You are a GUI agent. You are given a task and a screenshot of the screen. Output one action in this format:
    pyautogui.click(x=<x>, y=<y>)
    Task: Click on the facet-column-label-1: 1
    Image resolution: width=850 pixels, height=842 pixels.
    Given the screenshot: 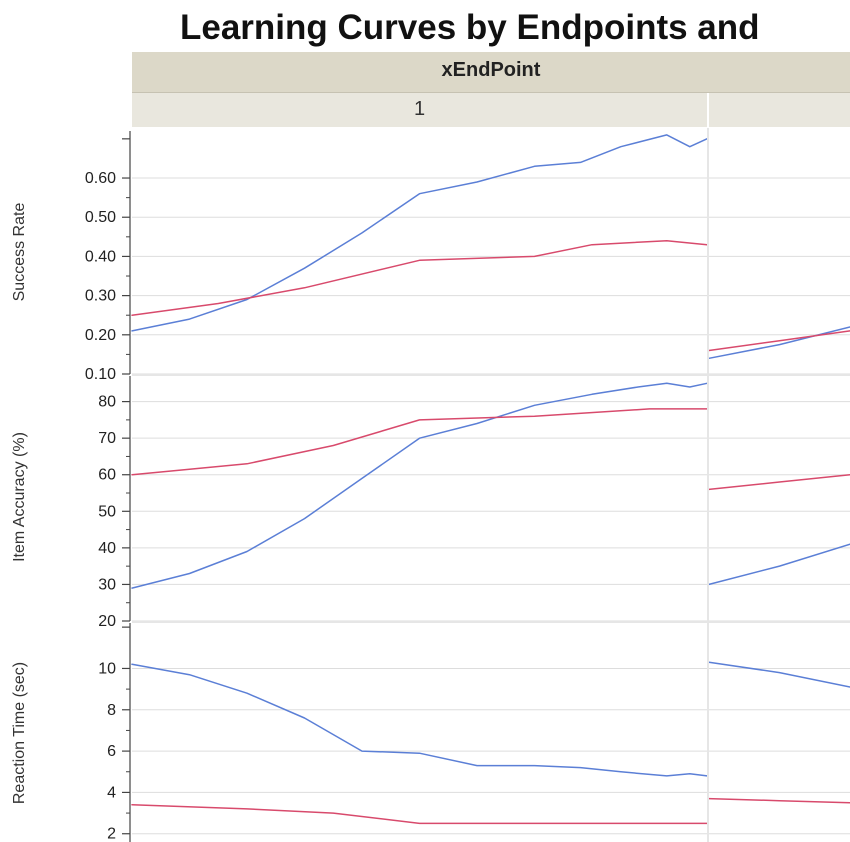 What is the action you would take?
    pyautogui.click(x=419, y=109)
    